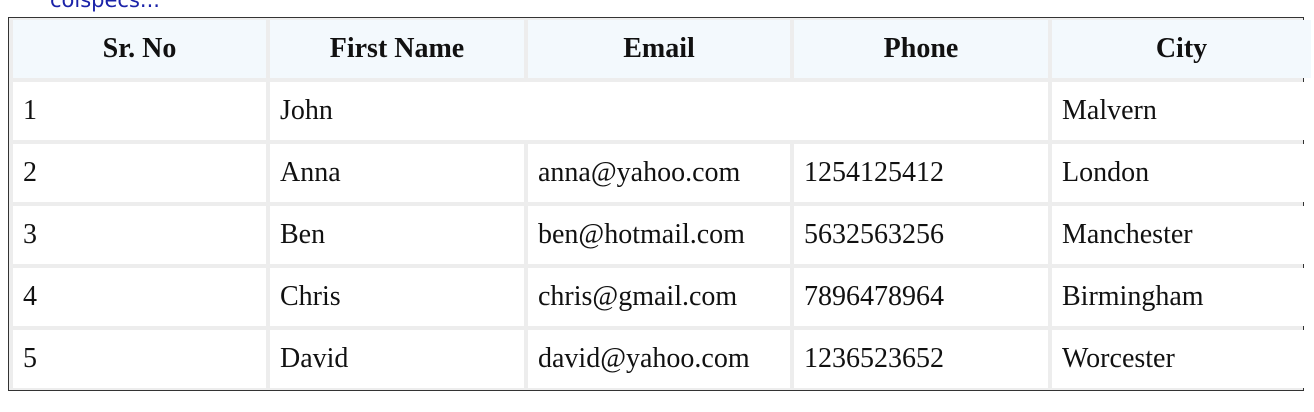  I want to click on header-cell: Phone, so click(921, 49).